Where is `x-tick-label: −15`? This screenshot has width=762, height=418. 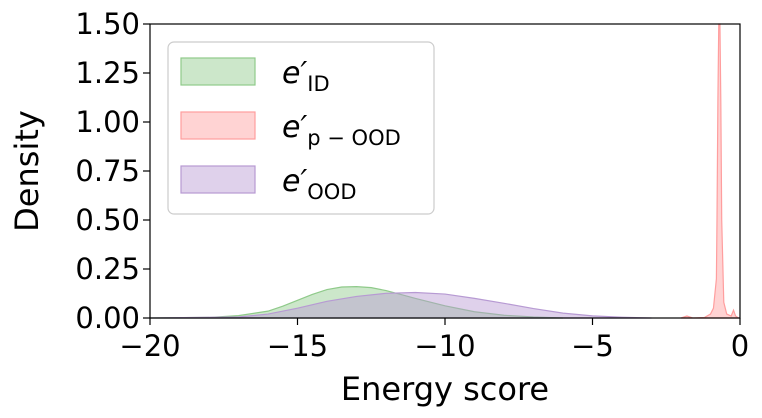 x-tick-label: −15 is located at coordinates (297, 346).